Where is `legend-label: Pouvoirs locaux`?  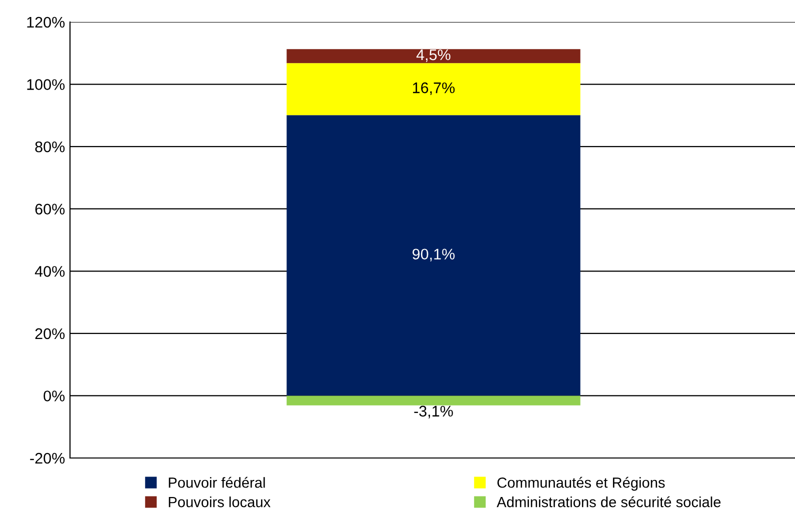 legend-label: Pouvoirs locaux is located at coordinates (219, 502).